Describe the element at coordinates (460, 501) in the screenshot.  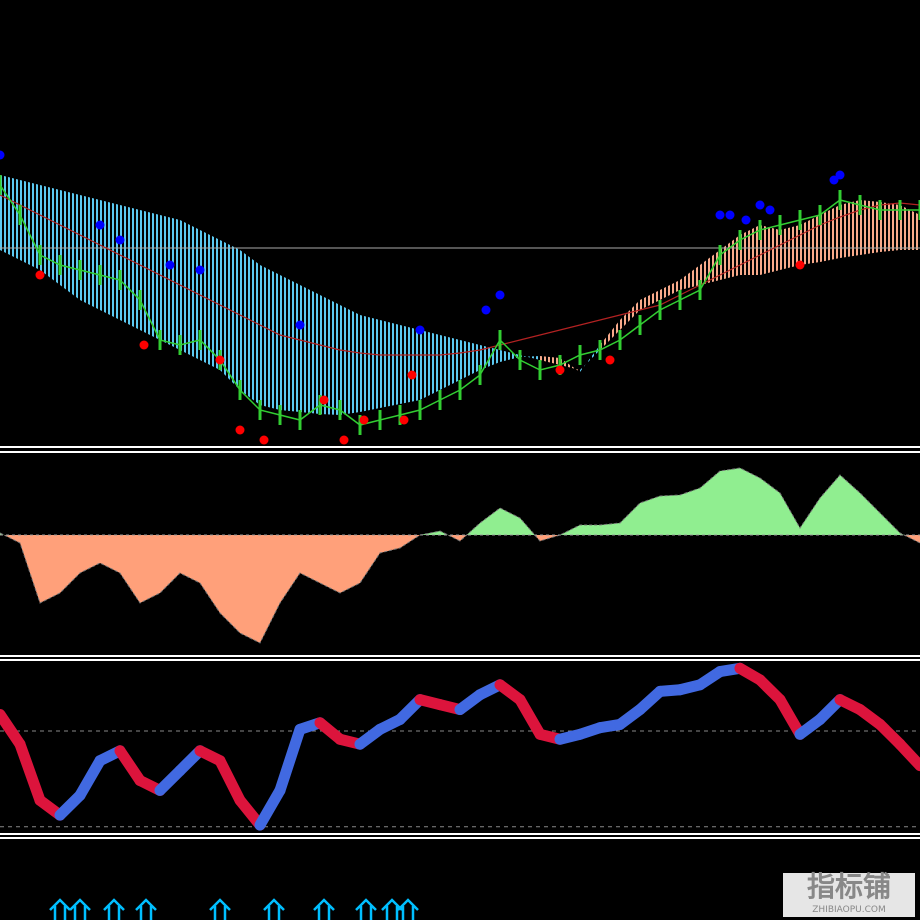
I see `area-positive` at that location.